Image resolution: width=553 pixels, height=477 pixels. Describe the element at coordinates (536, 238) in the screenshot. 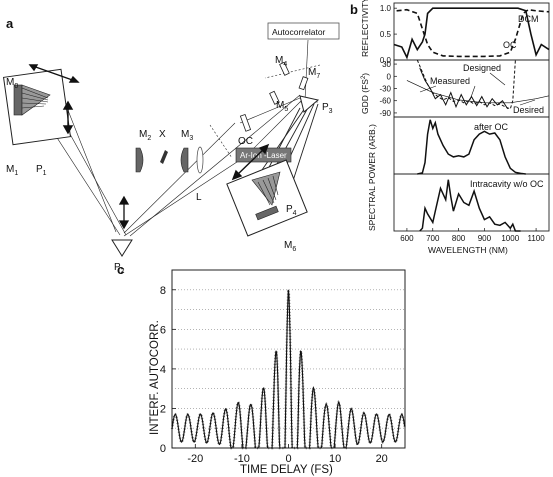

I see `xtick-label: 1100` at that location.